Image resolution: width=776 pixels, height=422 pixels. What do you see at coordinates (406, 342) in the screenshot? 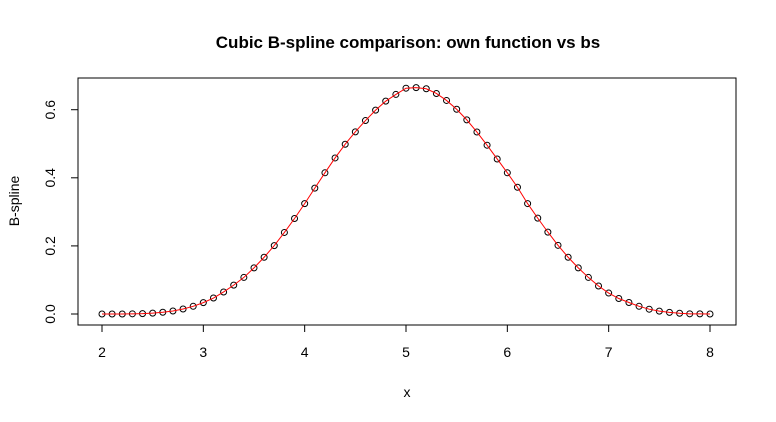
I see `x-axis: 2 3 4 5 6 7 8` at bounding box center [406, 342].